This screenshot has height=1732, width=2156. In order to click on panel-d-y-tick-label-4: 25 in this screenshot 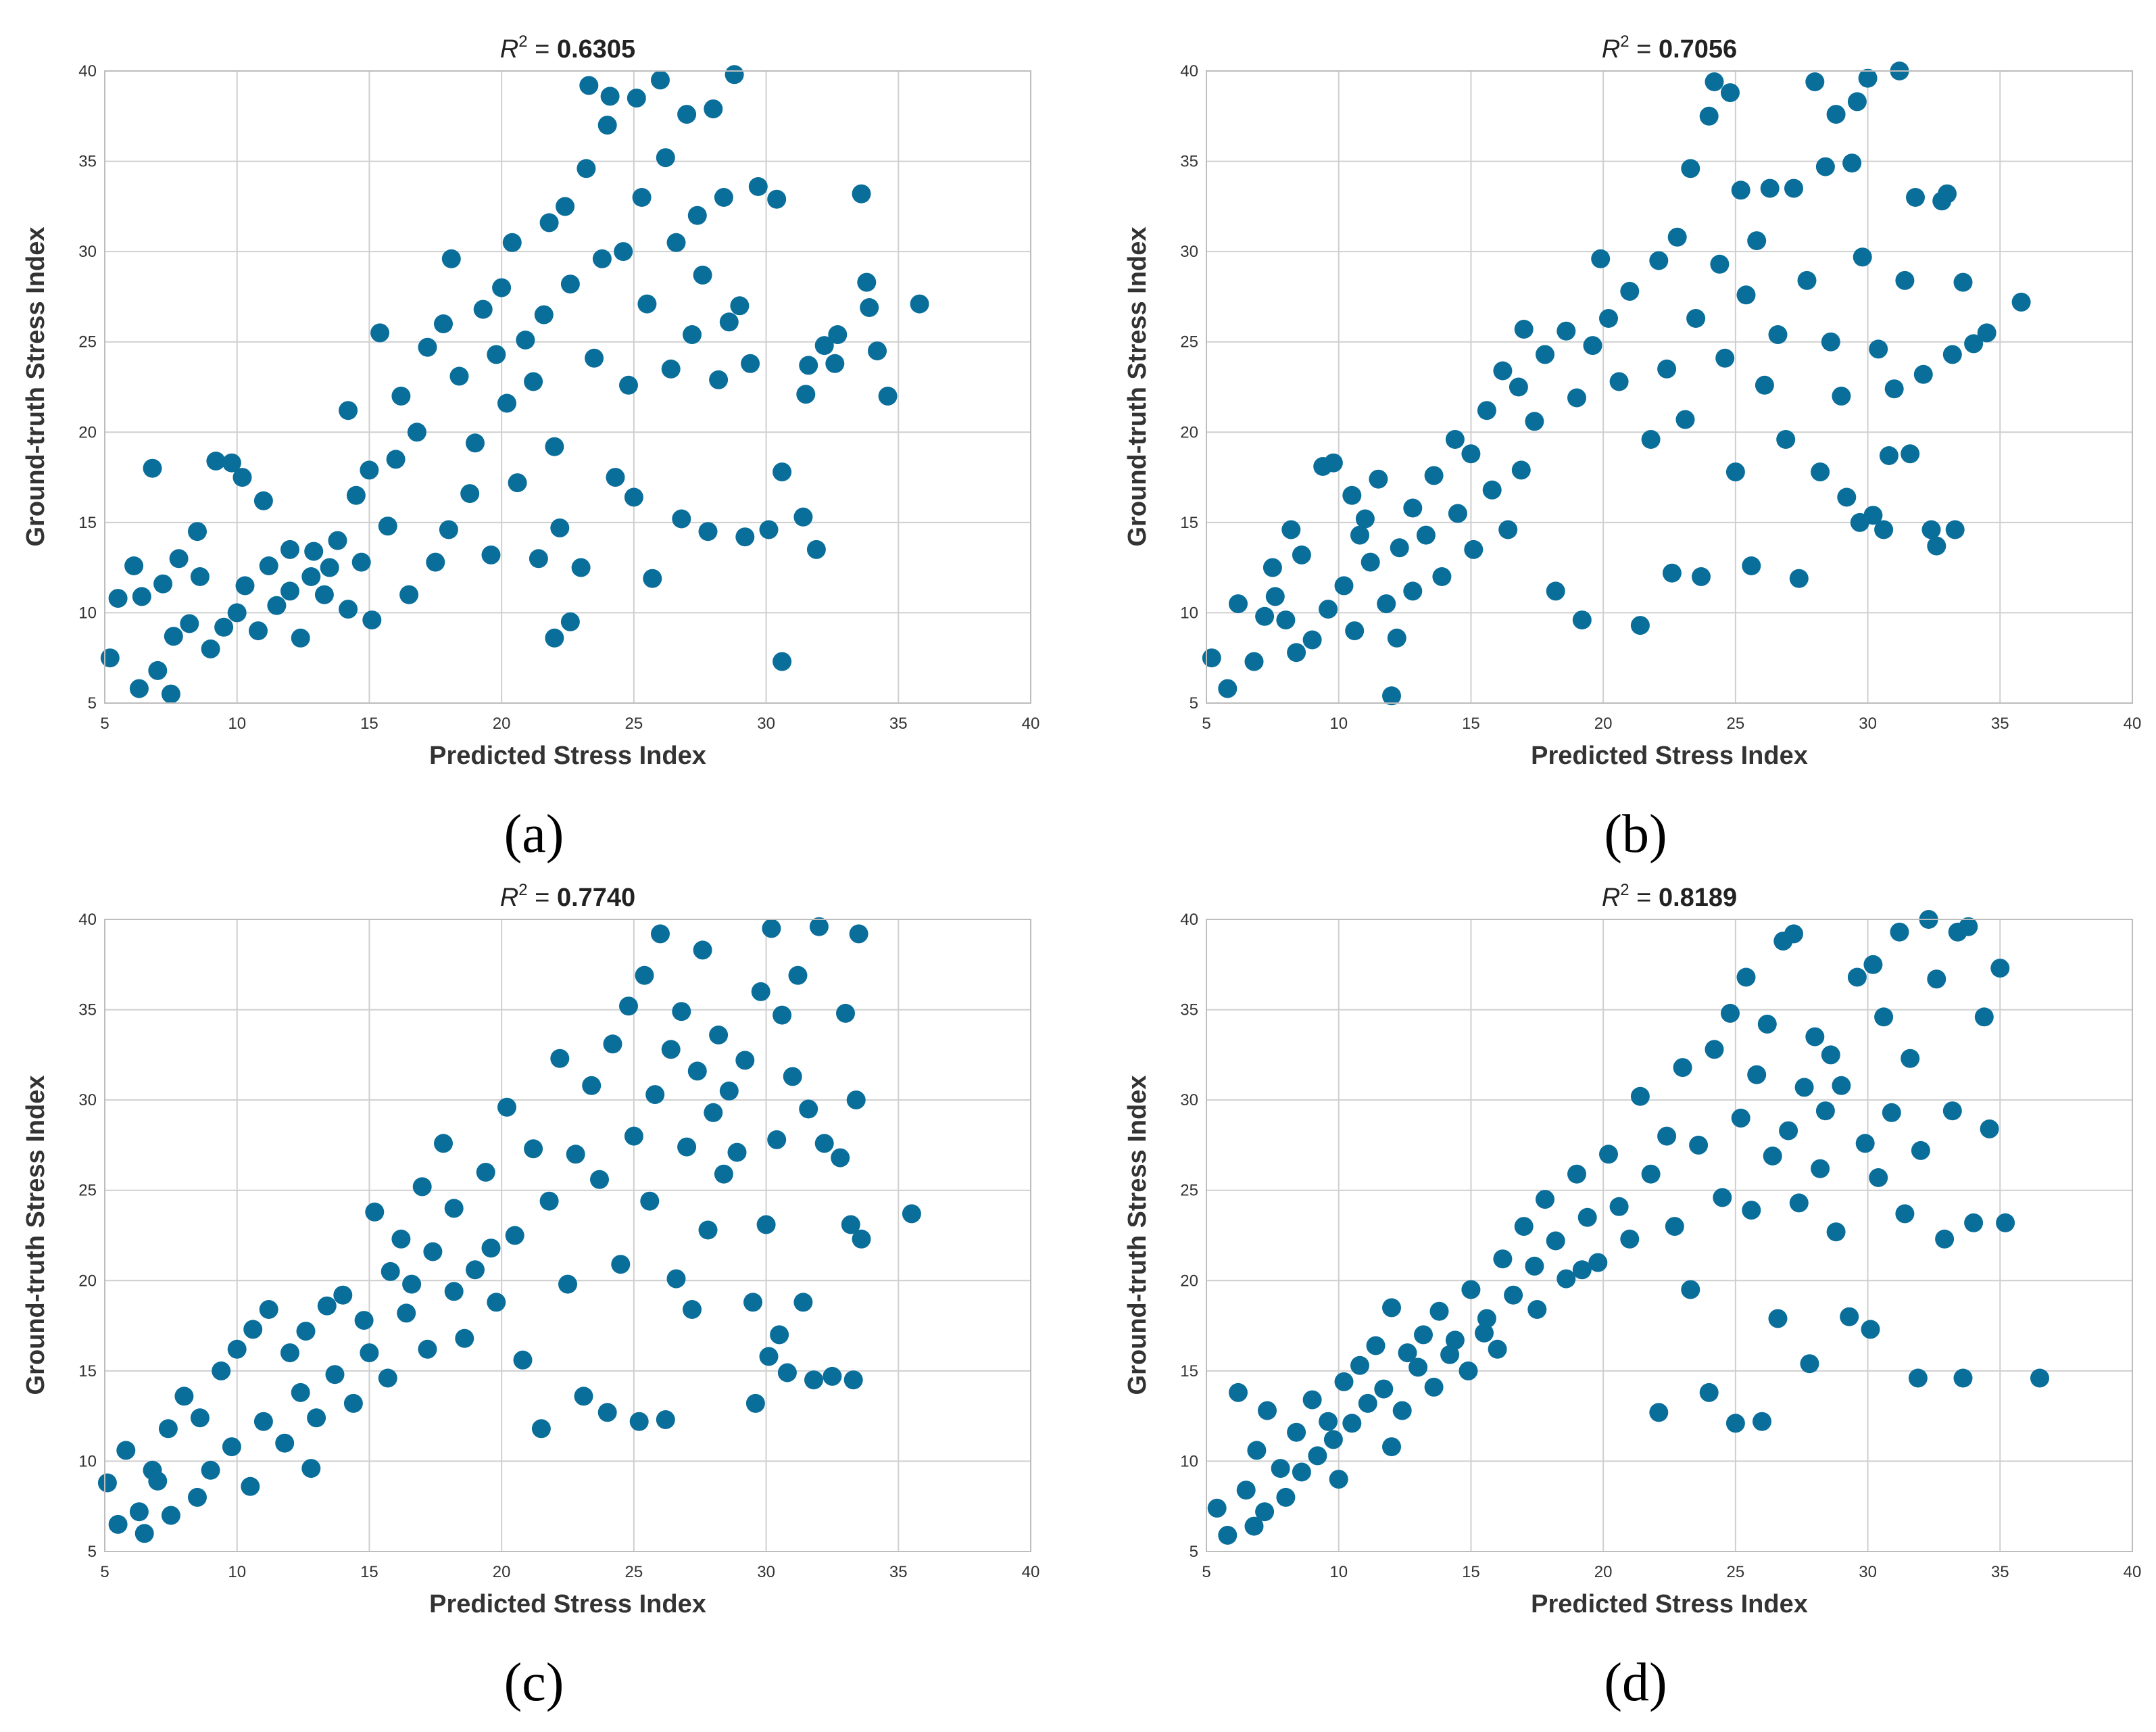, I will do `click(1189, 1191)`.